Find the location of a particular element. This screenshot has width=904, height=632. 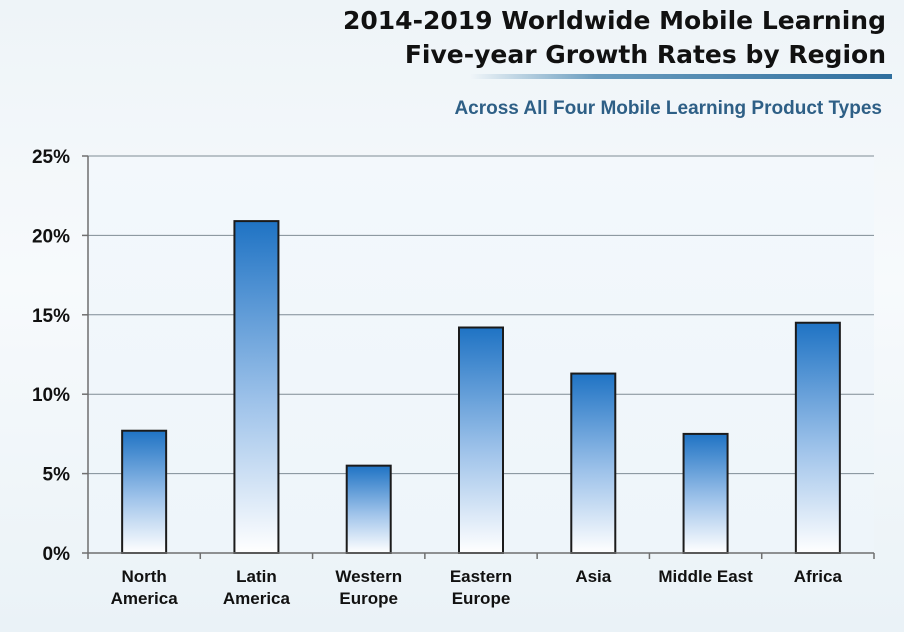

x-tick-label-line: Eastern is located at coordinates (481, 576).